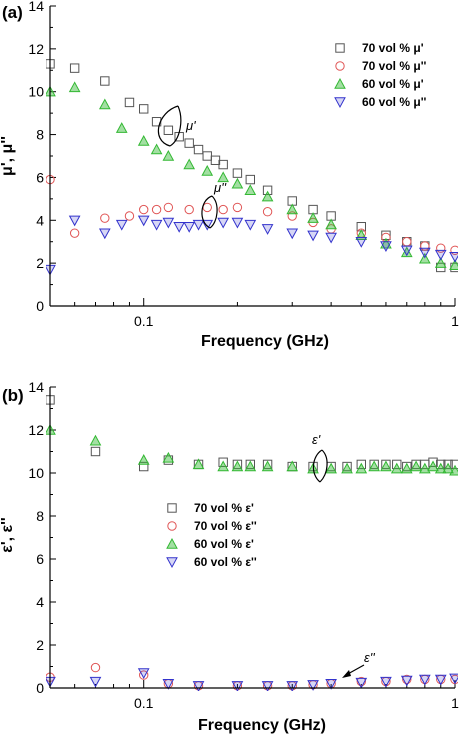 Image resolution: width=474 pixels, height=741 pixels. I want to click on y-ticks-a: 0 2 4 6 8 10 12 14, so click(42, 157).